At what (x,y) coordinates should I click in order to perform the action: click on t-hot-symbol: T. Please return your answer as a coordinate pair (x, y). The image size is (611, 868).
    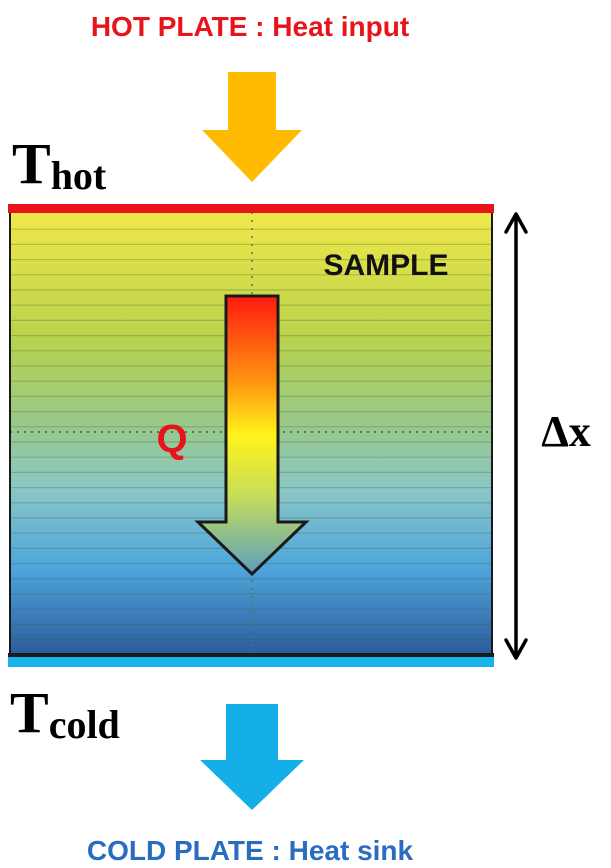
    Looking at the image, I should click on (31, 163).